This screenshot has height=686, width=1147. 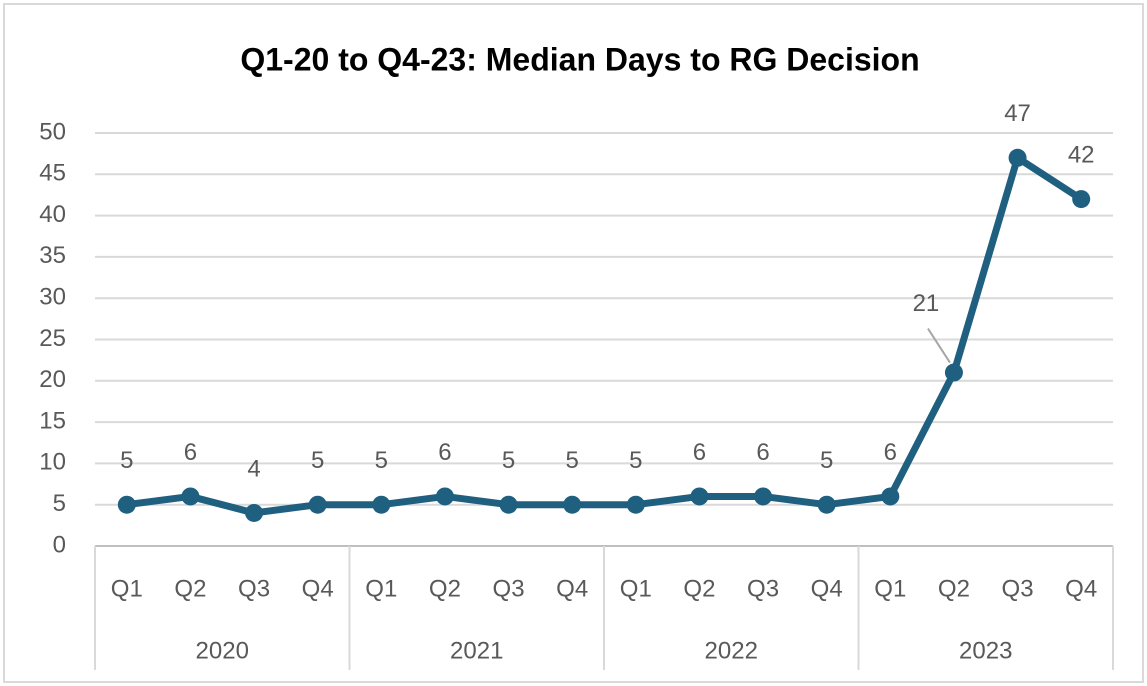 What do you see at coordinates (253, 468) in the screenshot?
I see `data-label: 4` at bounding box center [253, 468].